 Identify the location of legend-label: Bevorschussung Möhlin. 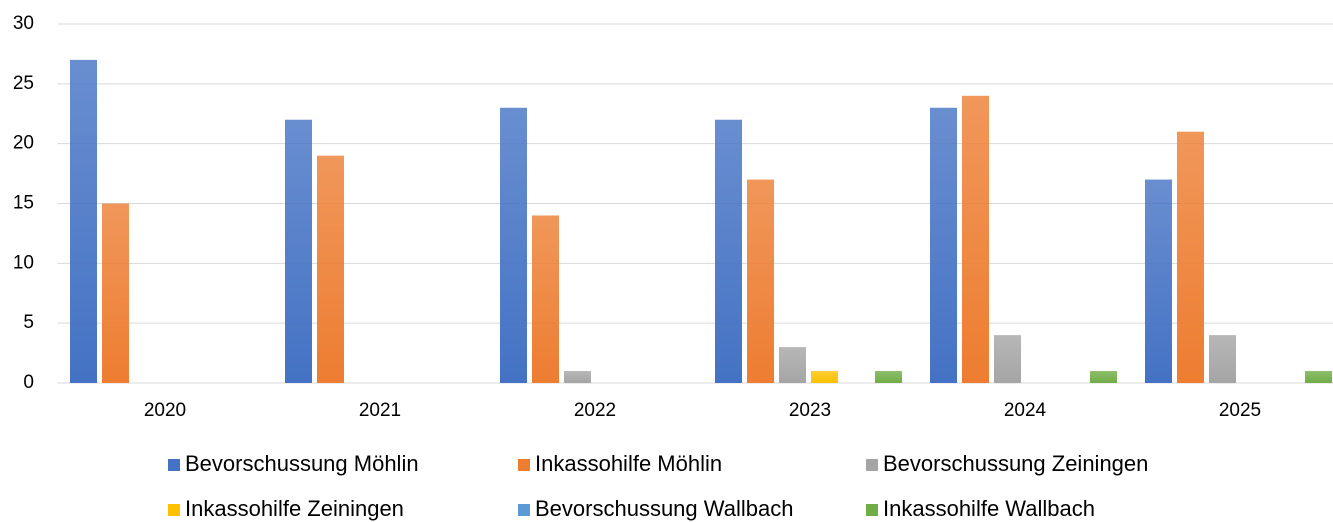
(302, 463).